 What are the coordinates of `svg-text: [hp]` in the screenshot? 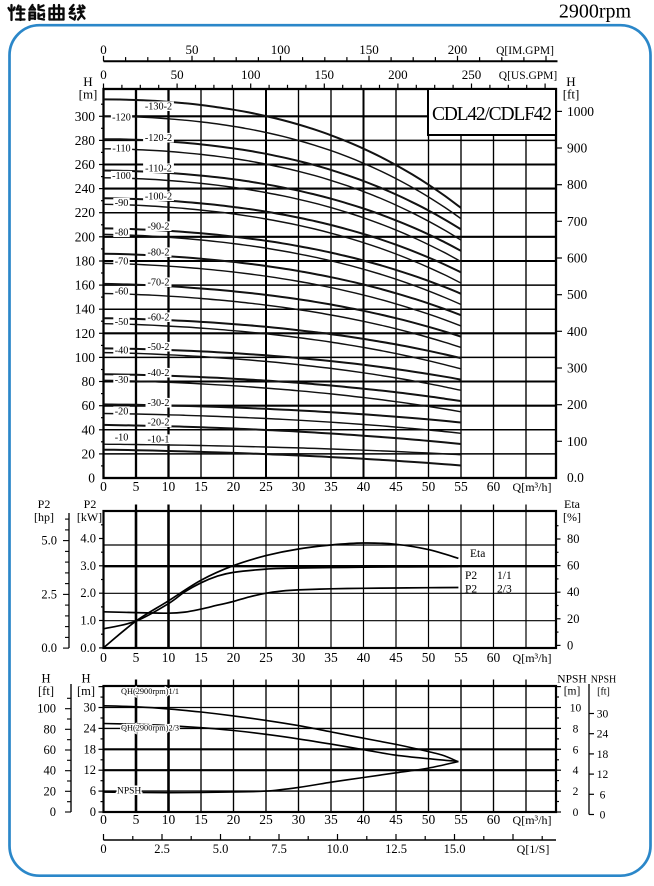 It's located at (44, 517).